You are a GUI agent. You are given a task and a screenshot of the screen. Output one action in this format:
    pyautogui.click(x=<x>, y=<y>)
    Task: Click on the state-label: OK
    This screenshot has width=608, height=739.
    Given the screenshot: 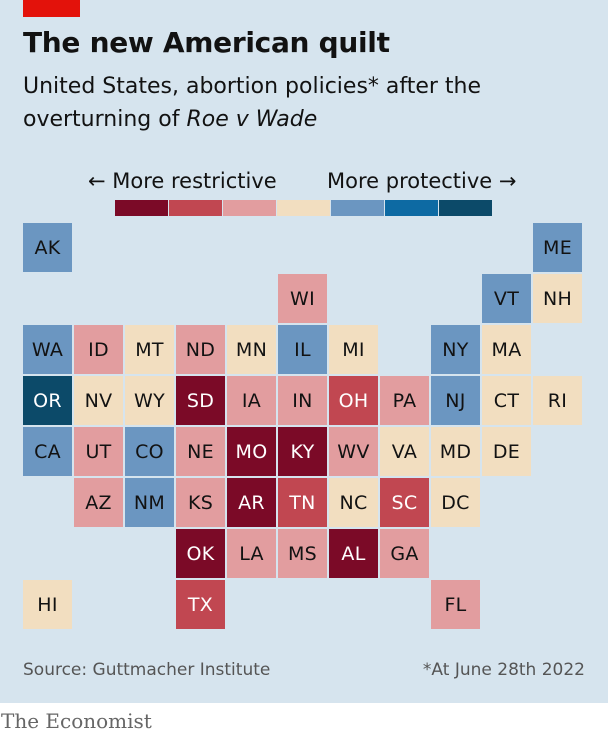 What is the action you would take?
    pyautogui.click(x=200, y=553)
    